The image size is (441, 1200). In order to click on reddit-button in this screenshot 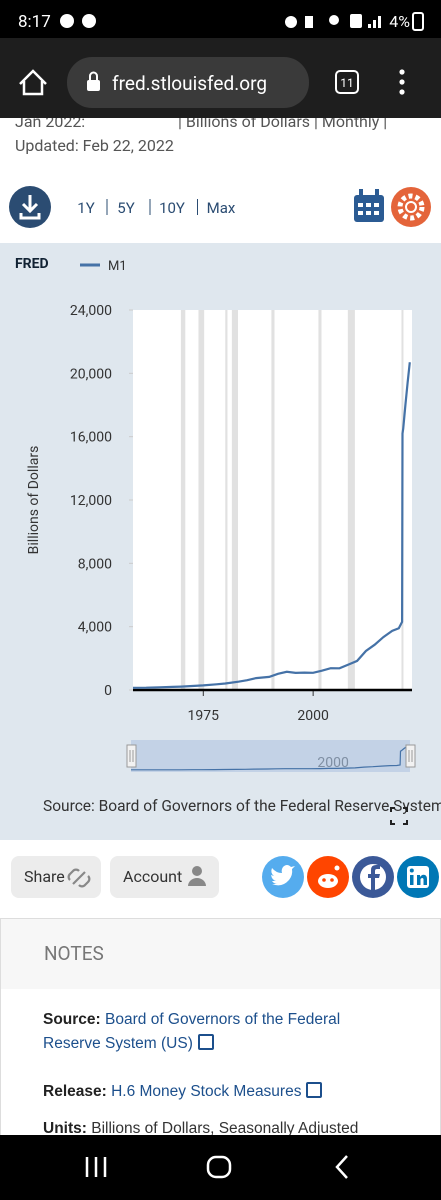, I will do `click(328, 877)`.